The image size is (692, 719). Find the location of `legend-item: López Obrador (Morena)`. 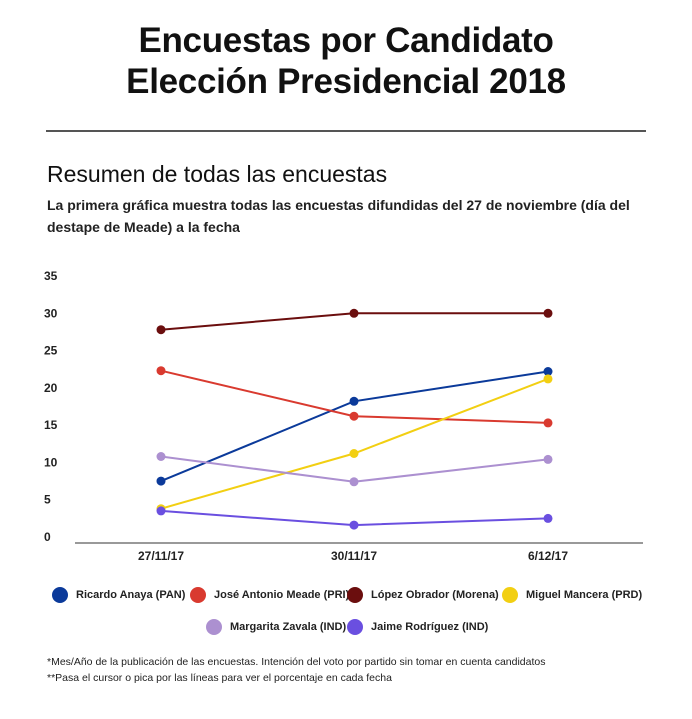

legend-item: López Obrador (Morena) is located at coordinates (423, 595).